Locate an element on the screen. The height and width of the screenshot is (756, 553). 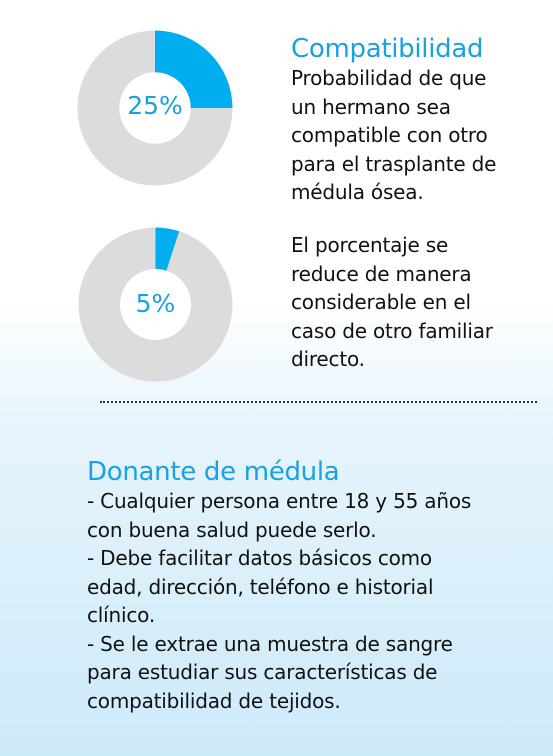
text-line: edad, dirección, teléfono e historial is located at coordinates (260, 586).